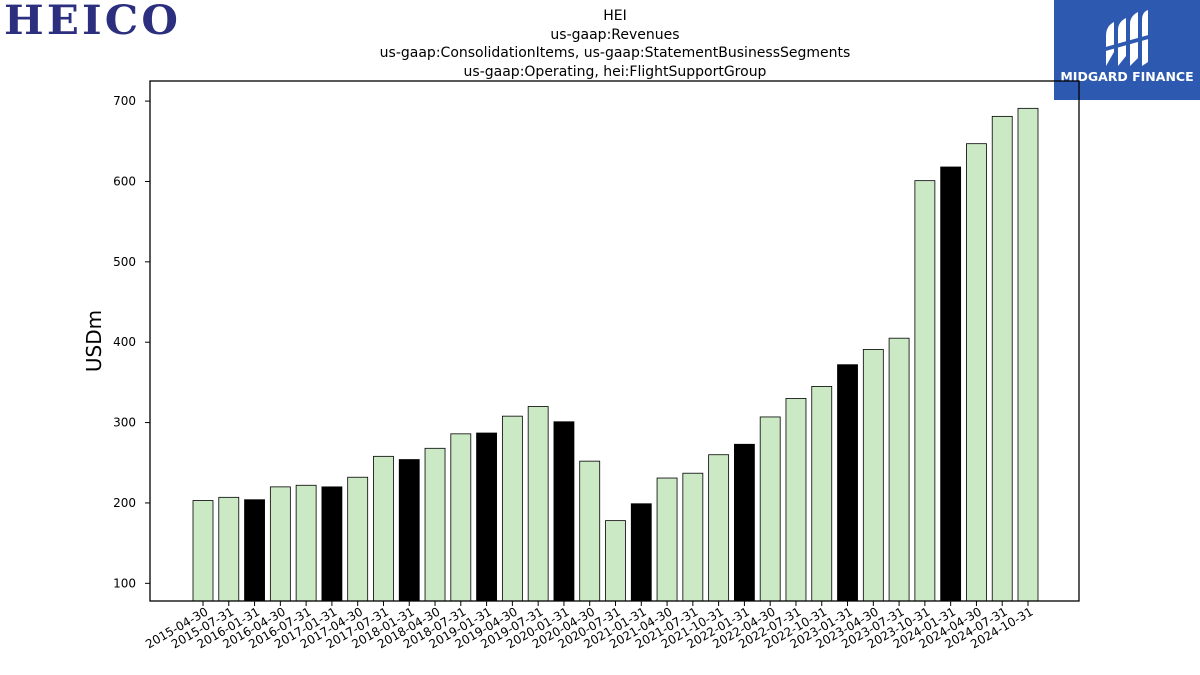  What do you see at coordinates (1127, 76) in the screenshot?
I see `midgard-logo-text: MIDGARD FINANCE` at bounding box center [1127, 76].